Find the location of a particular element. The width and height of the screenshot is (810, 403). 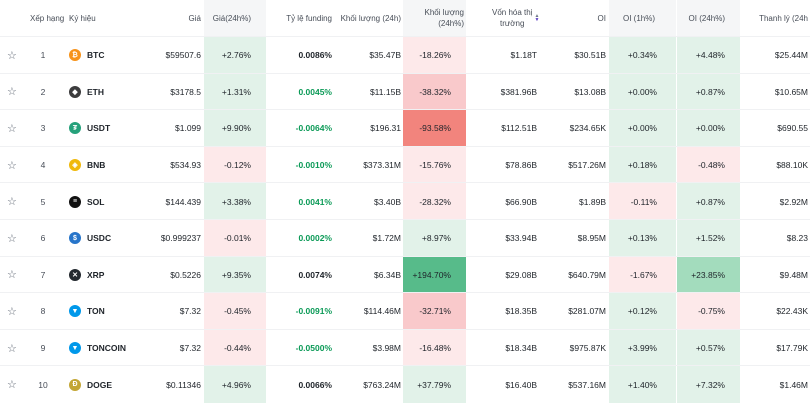

symbol-cell: ≡ SOL is located at coordinates (119, 201).